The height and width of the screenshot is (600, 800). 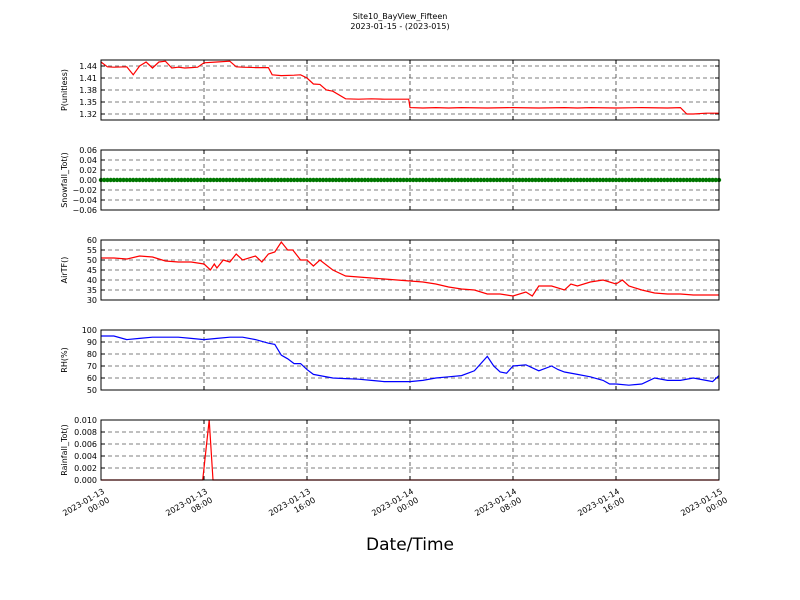 I want to click on y-tick-label: 55, so click(x=92, y=250).